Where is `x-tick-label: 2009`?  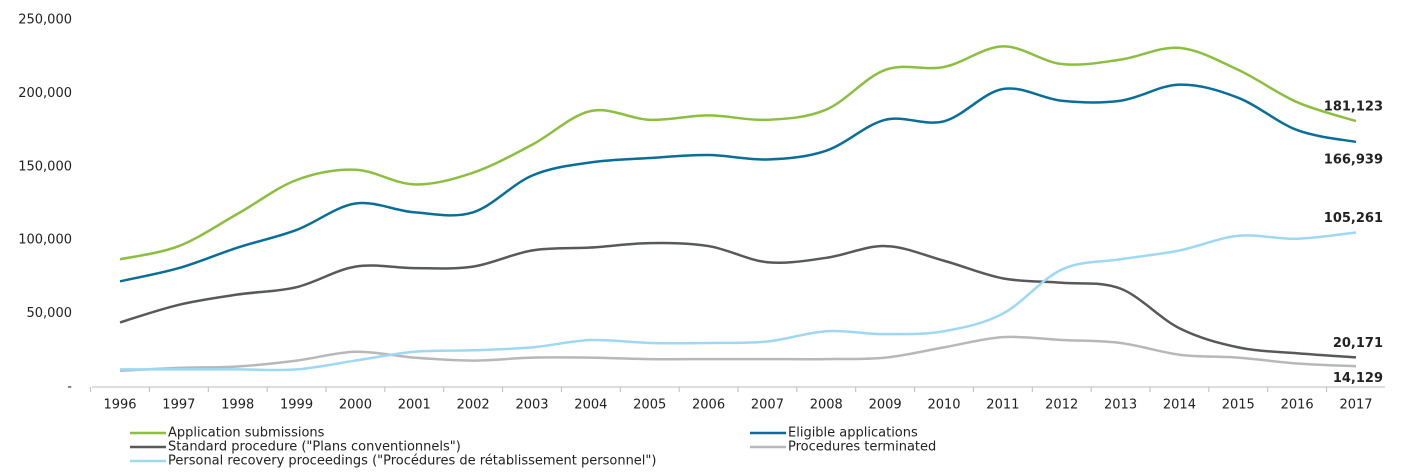 x-tick-label: 2009 is located at coordinates (885, 405).